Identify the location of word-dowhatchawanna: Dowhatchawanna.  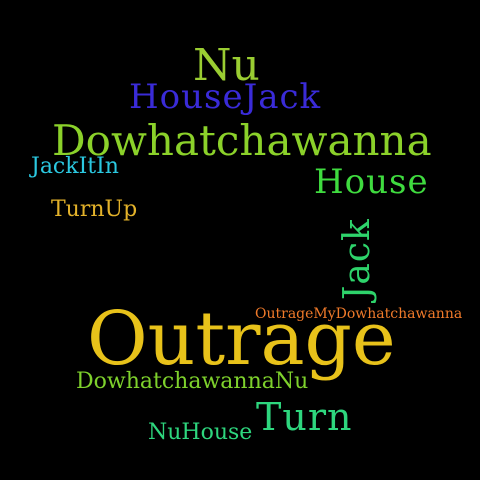
(242, 140).